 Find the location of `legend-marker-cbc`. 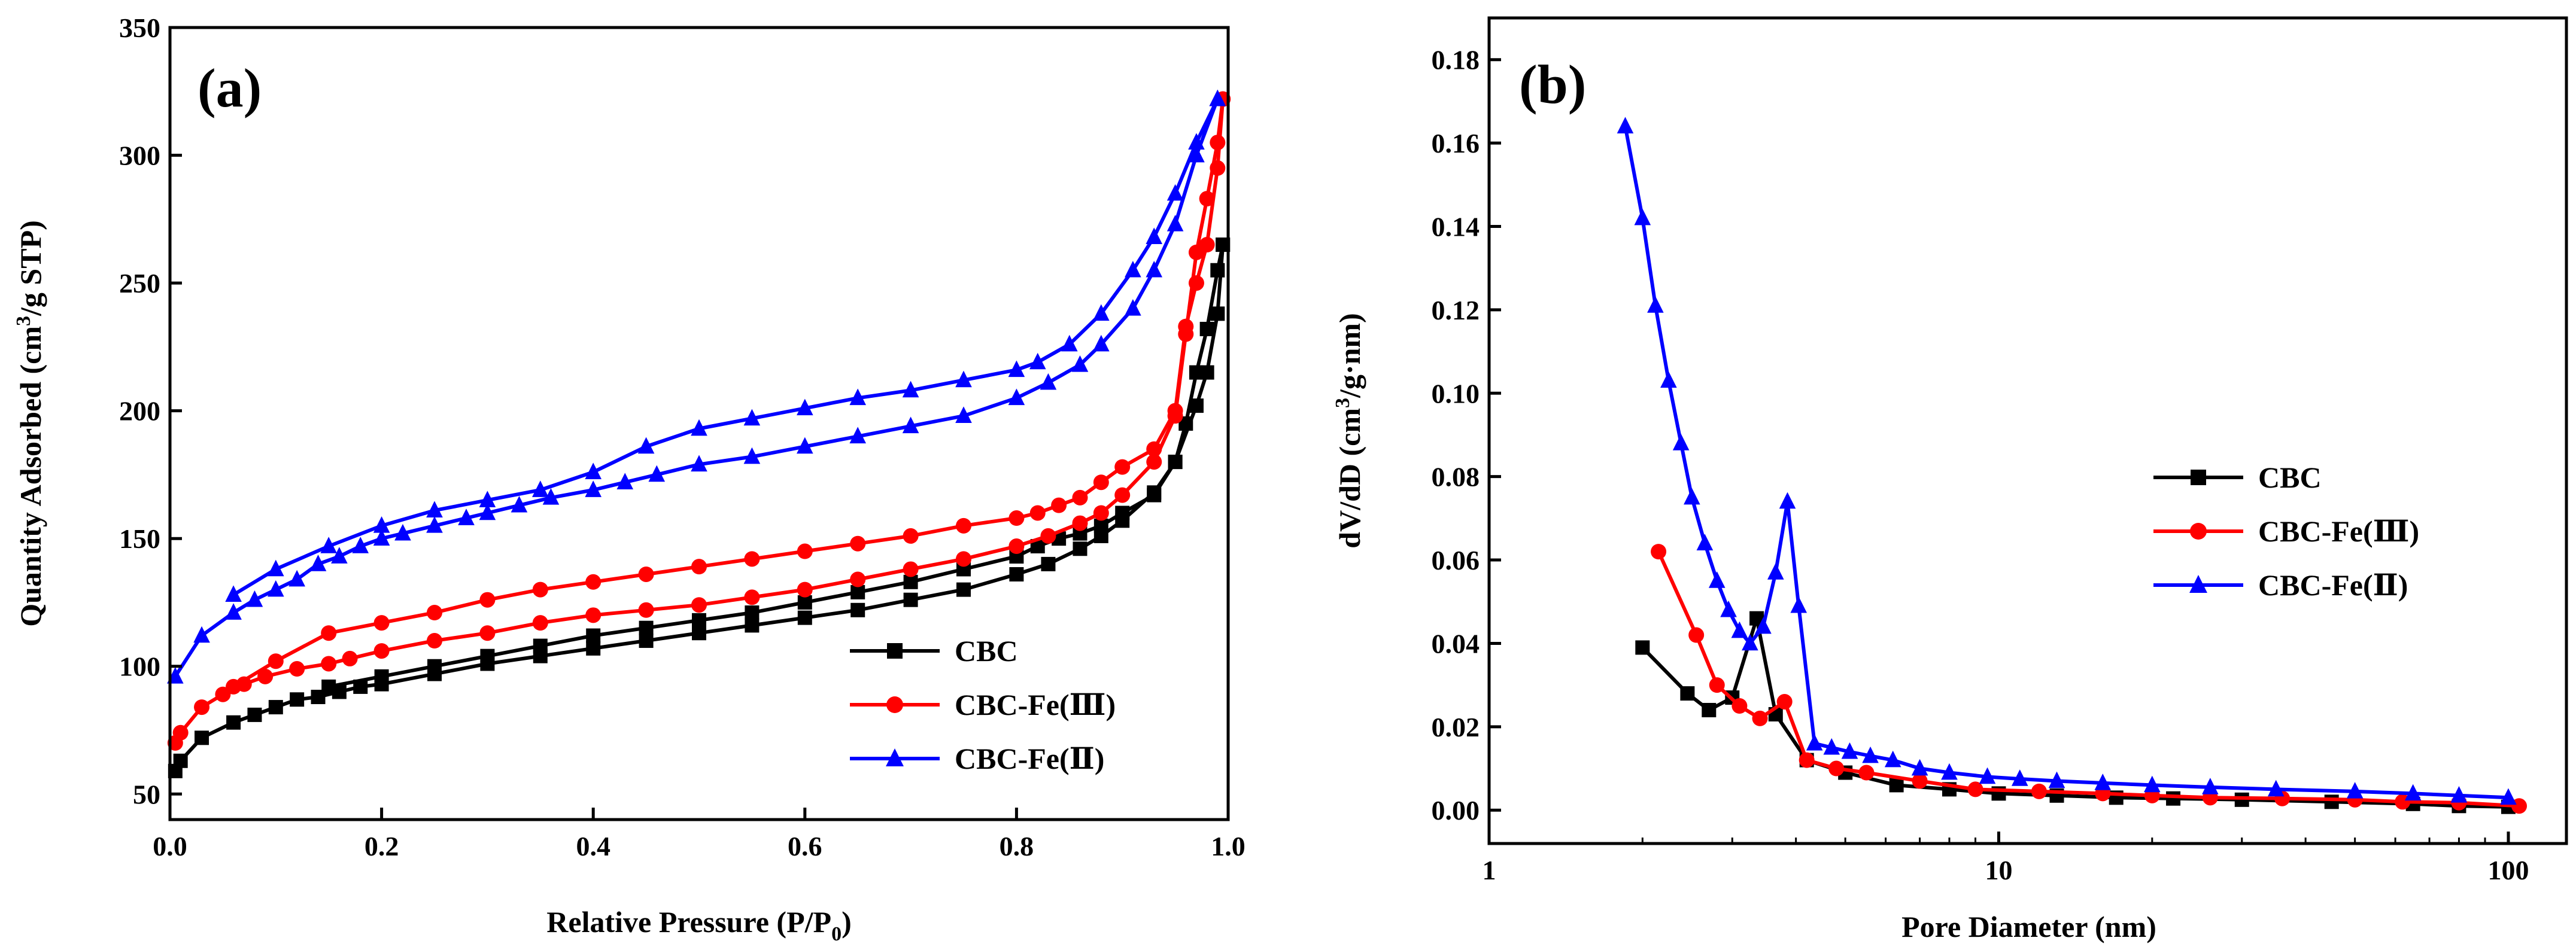

legend-marker-cbc is located at coordinates (895, 651).